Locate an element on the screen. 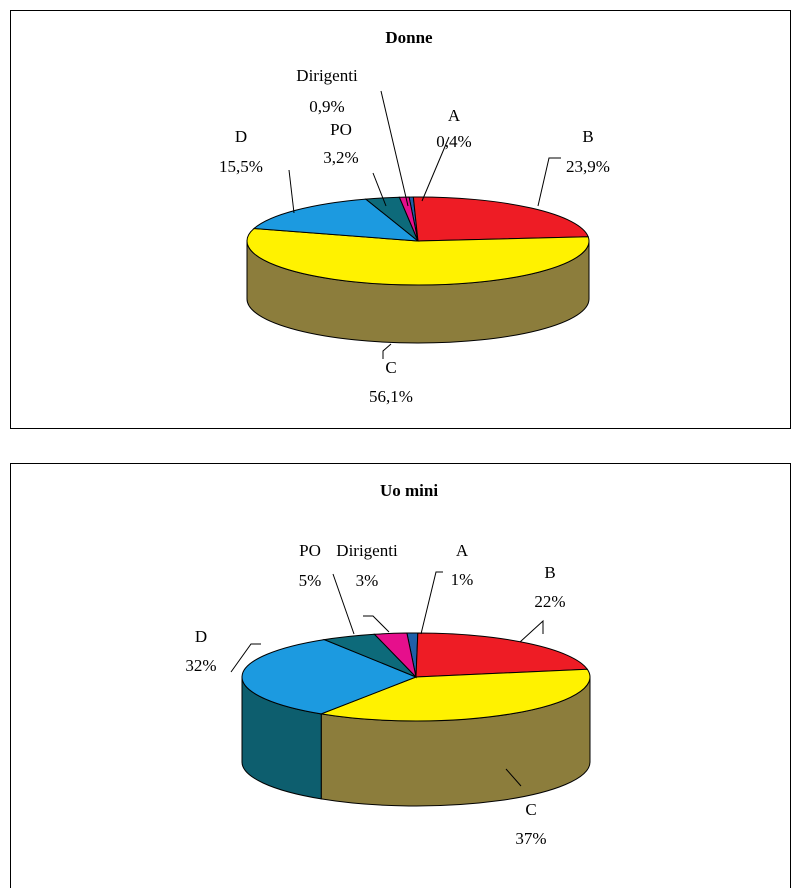 The width and height of the screenshot is (791, 889). slice-value-po: 3,2% is located at coordinates (340, 157).